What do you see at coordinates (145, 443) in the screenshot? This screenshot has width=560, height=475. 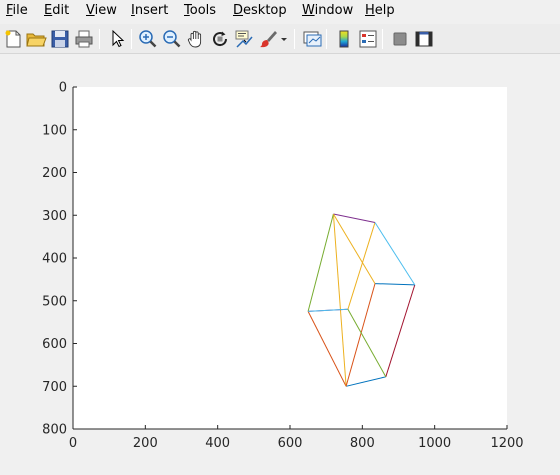 I see `x-tick-label-1: 200` at bounding box center [145, 443].